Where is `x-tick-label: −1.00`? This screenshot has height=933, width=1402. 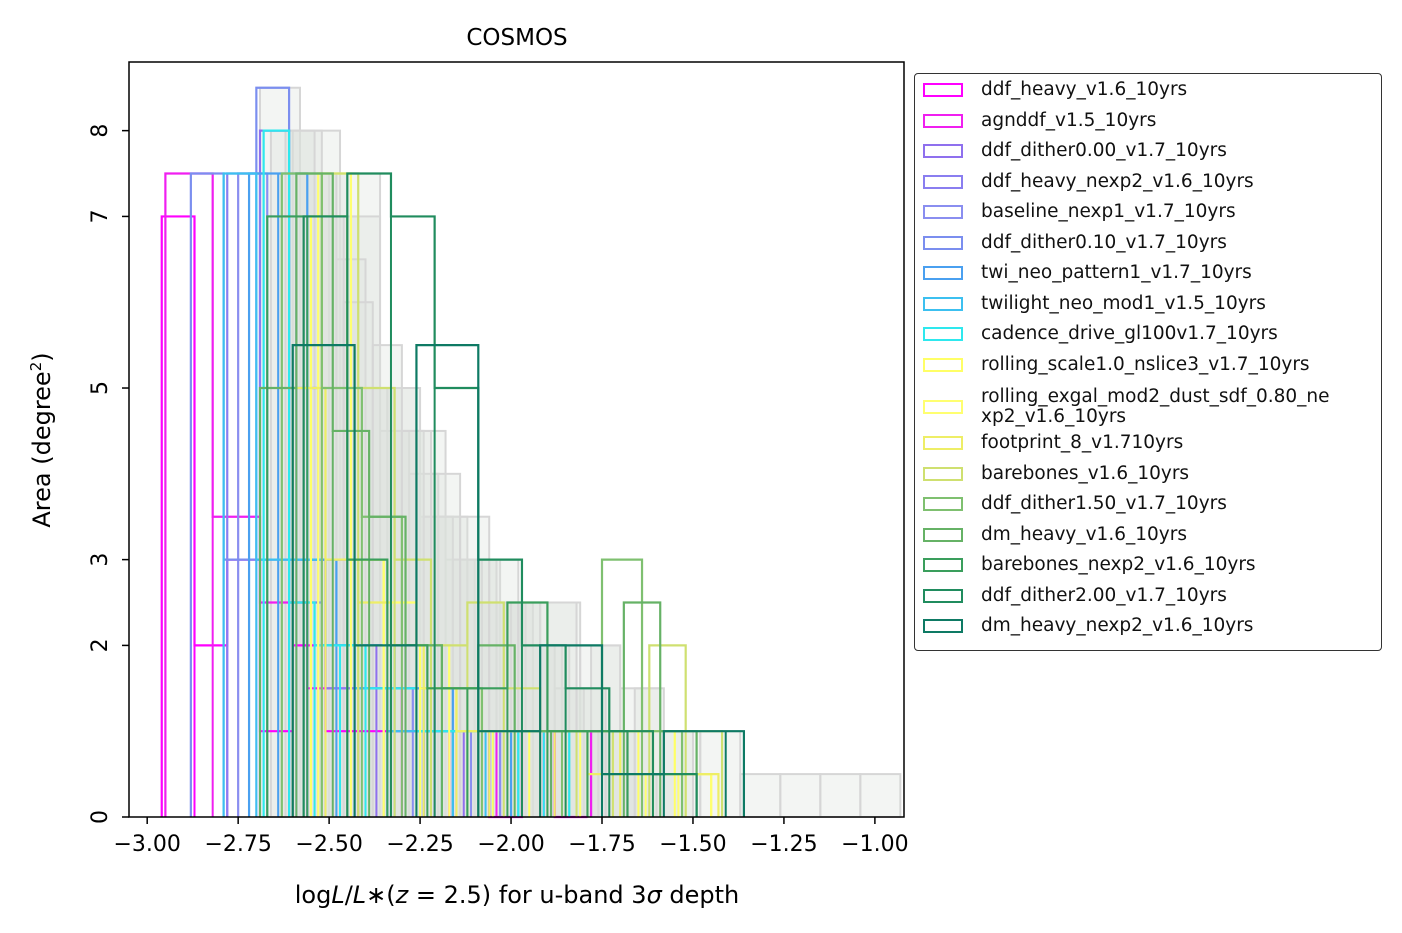
x-tick-label: −1.00 is located at coordinates (874, 844).